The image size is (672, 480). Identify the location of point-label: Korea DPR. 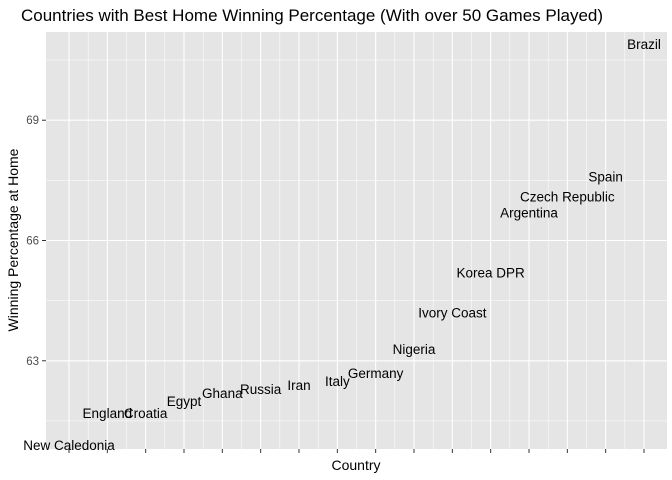
(491, 273).